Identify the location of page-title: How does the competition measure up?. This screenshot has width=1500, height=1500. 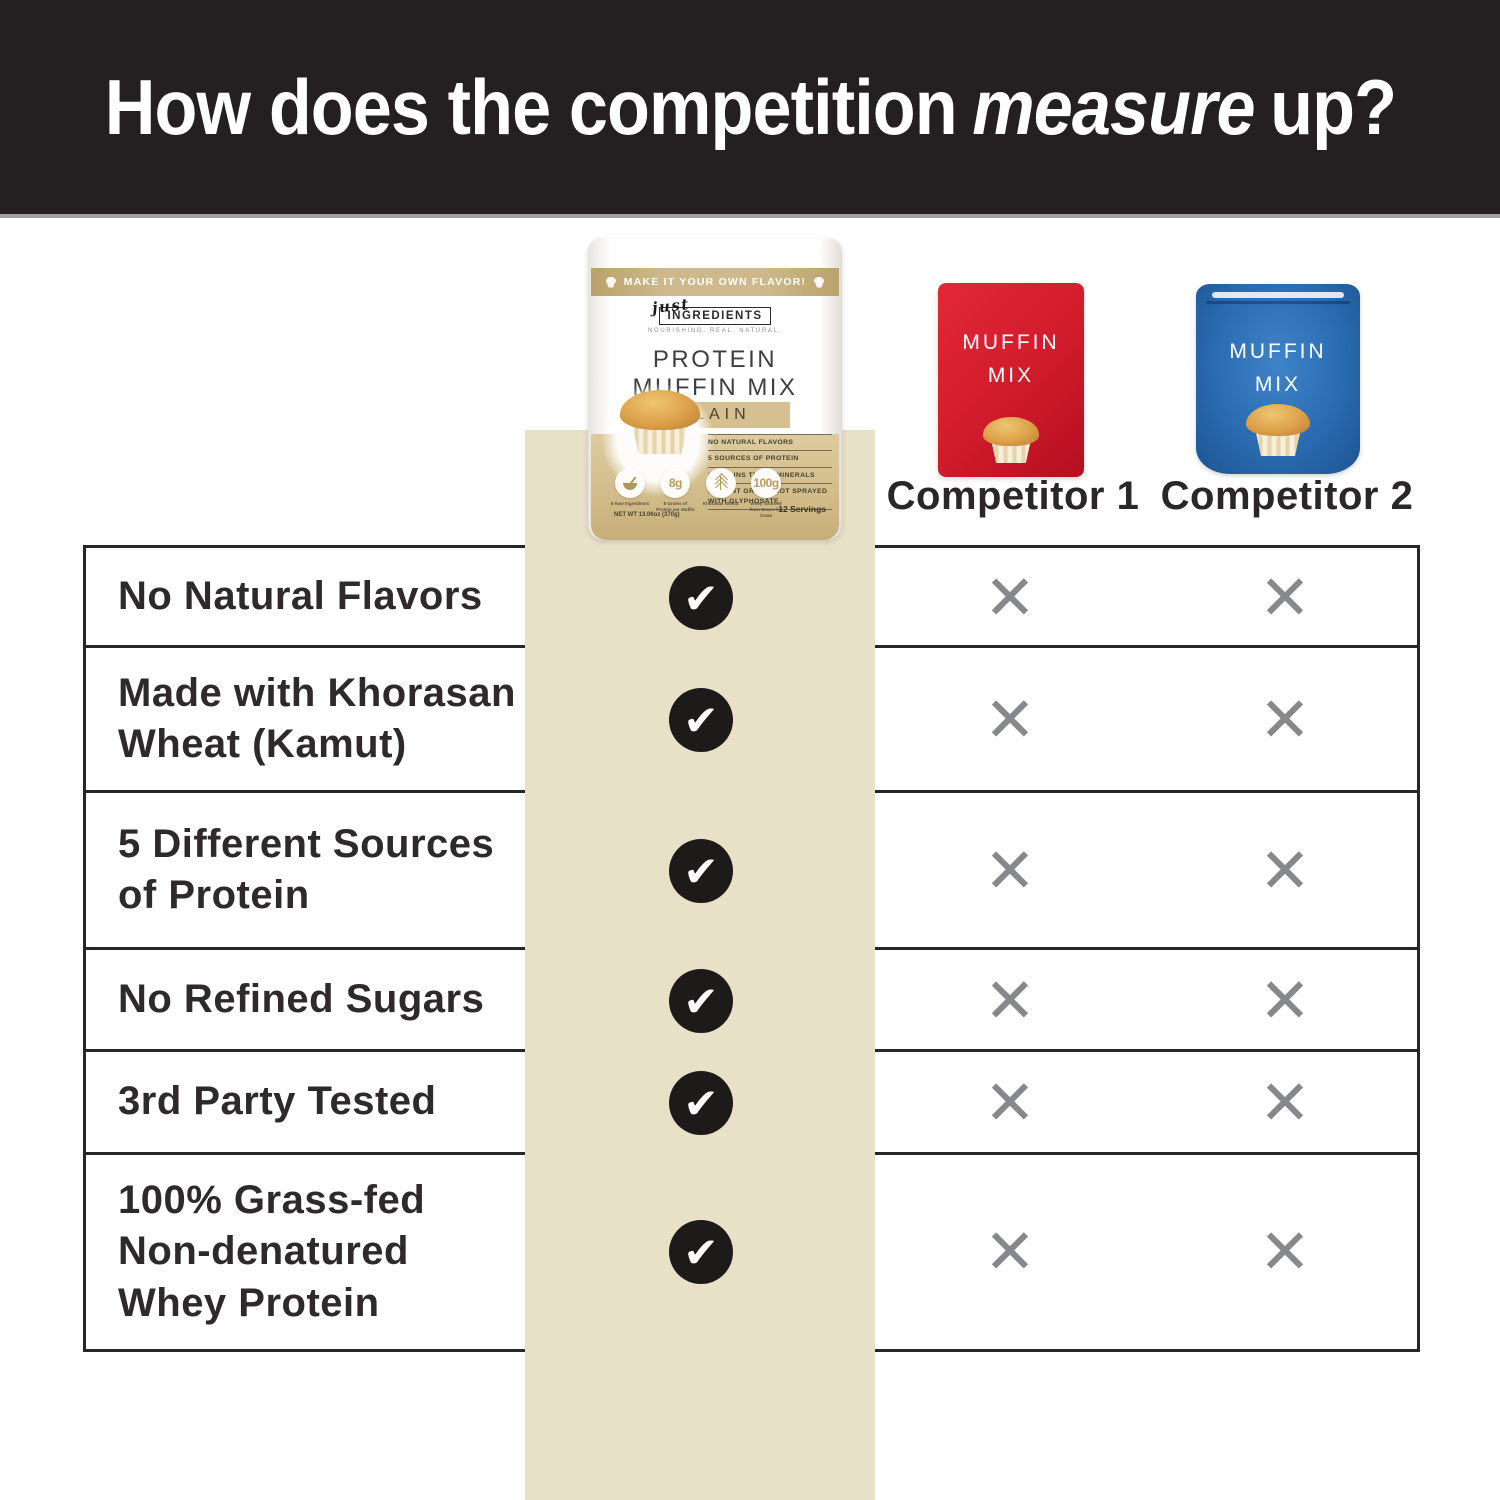
(750, 107).